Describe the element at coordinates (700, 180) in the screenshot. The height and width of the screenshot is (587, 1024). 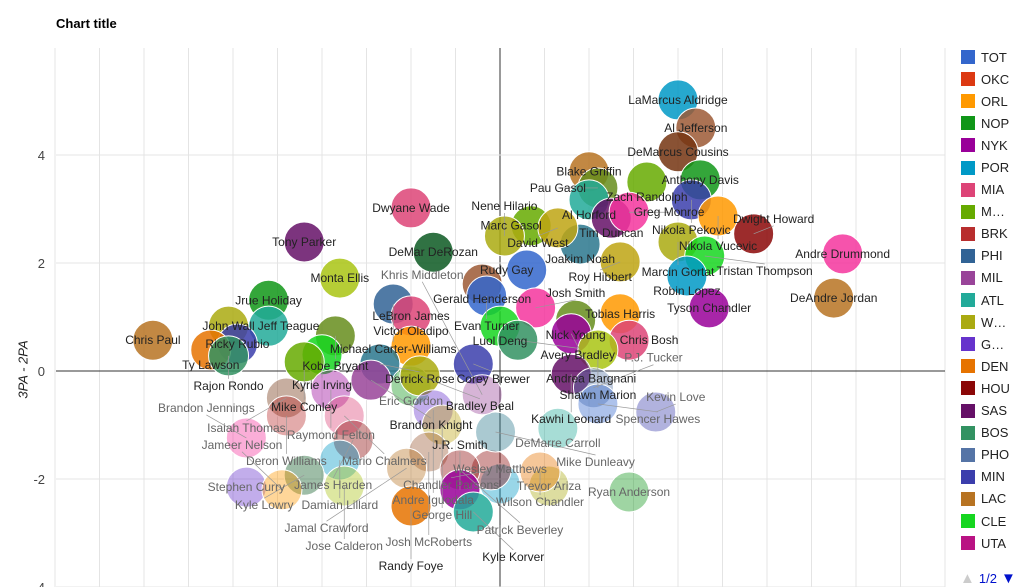
I see `bubble-label: Anthony Davis` at that location.